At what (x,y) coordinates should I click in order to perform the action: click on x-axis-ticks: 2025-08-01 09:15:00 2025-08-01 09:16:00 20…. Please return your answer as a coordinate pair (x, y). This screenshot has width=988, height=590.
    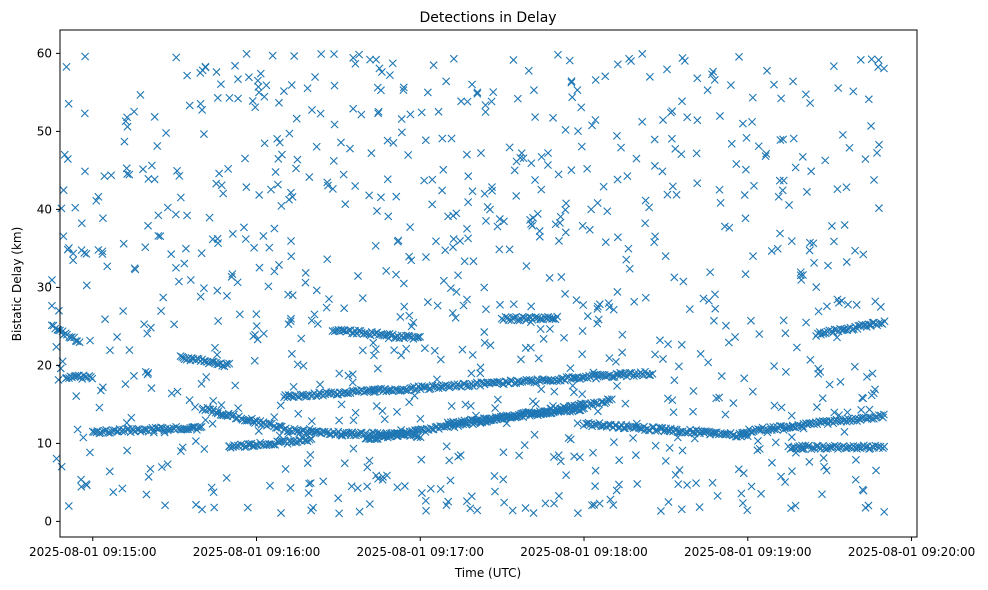
    Looking at the image, I should click on (502, 548).